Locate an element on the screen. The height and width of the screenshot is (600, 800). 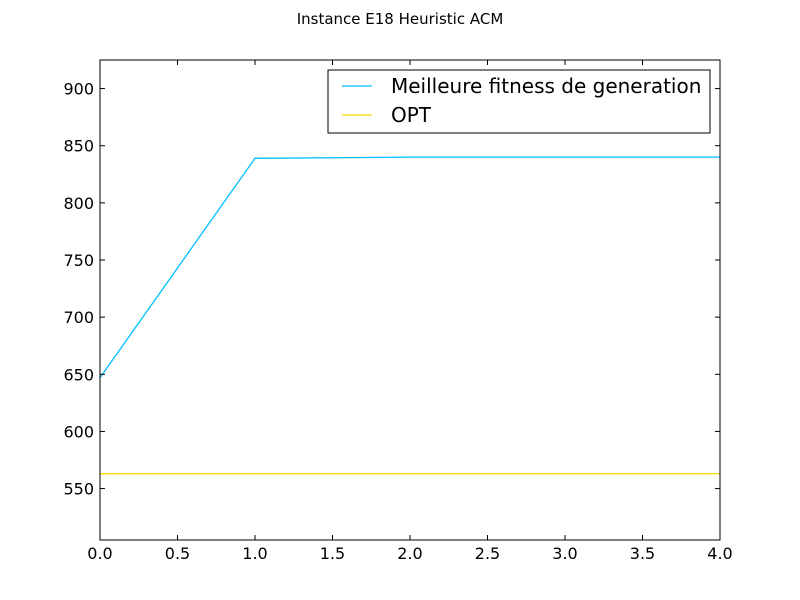
legend-box is located at coordinates (519, 101).